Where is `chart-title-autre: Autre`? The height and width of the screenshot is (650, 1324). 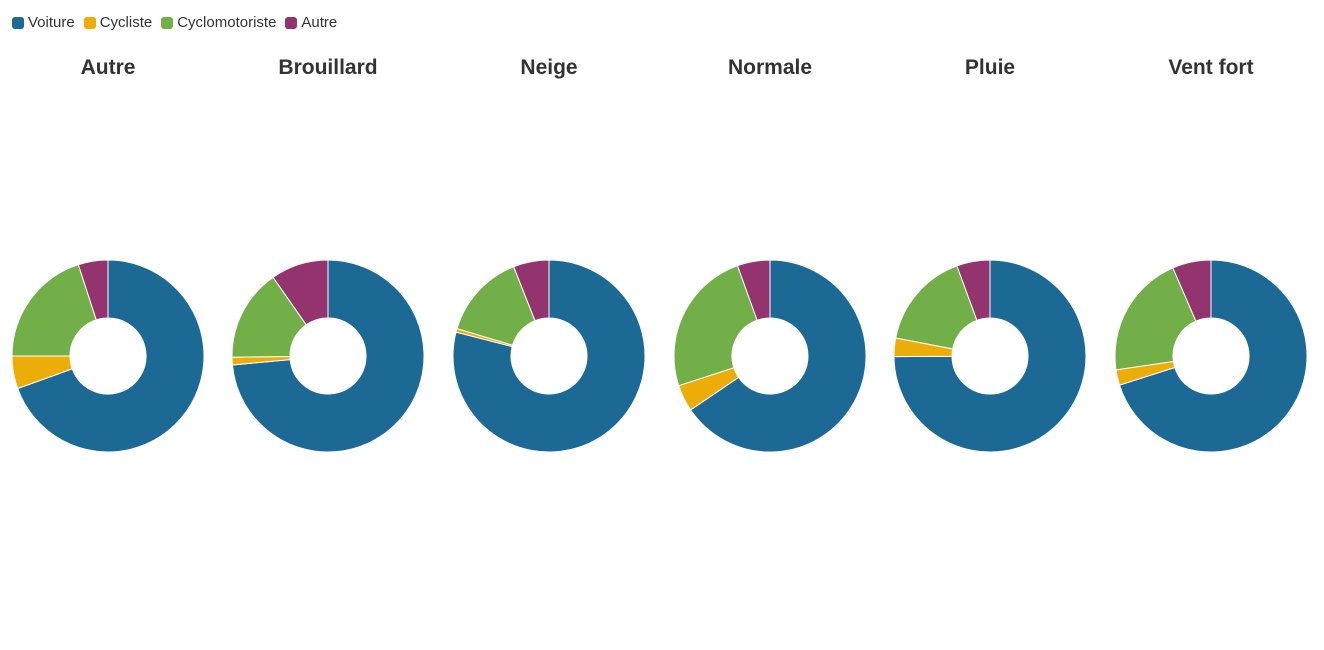
chart-title-autre: Autre is located at coordinates (108, 67).